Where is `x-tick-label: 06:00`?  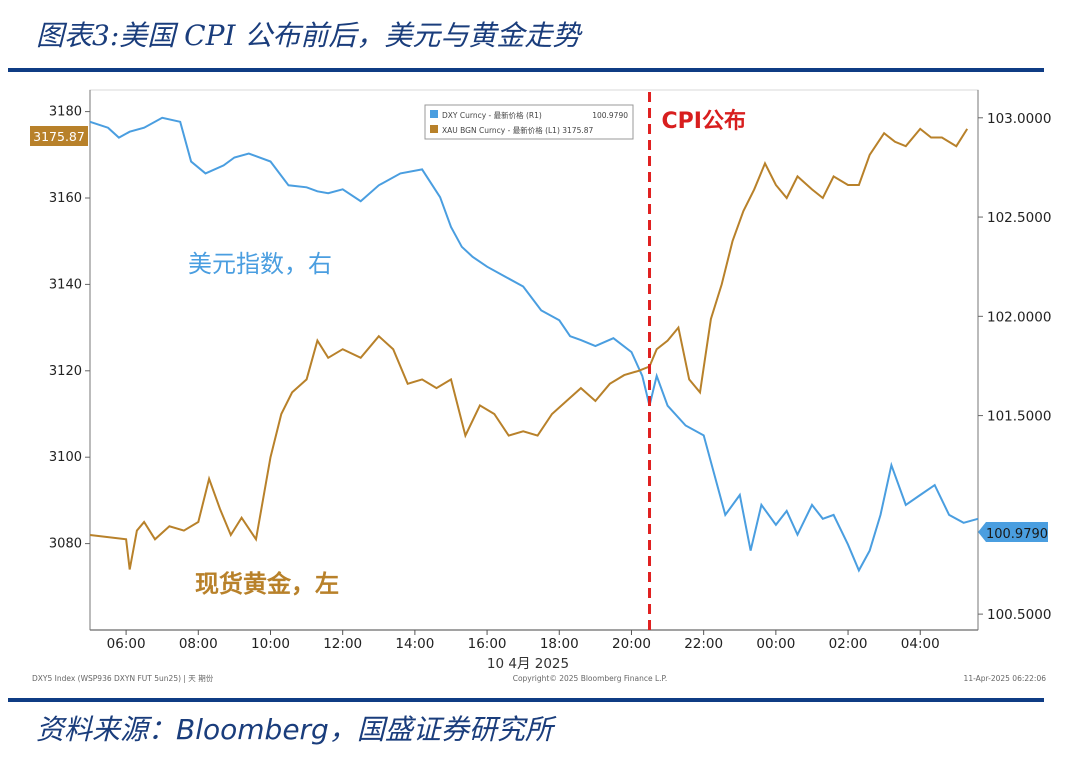
x-tick-label: 06:00 is located at coordinates (126, 644).